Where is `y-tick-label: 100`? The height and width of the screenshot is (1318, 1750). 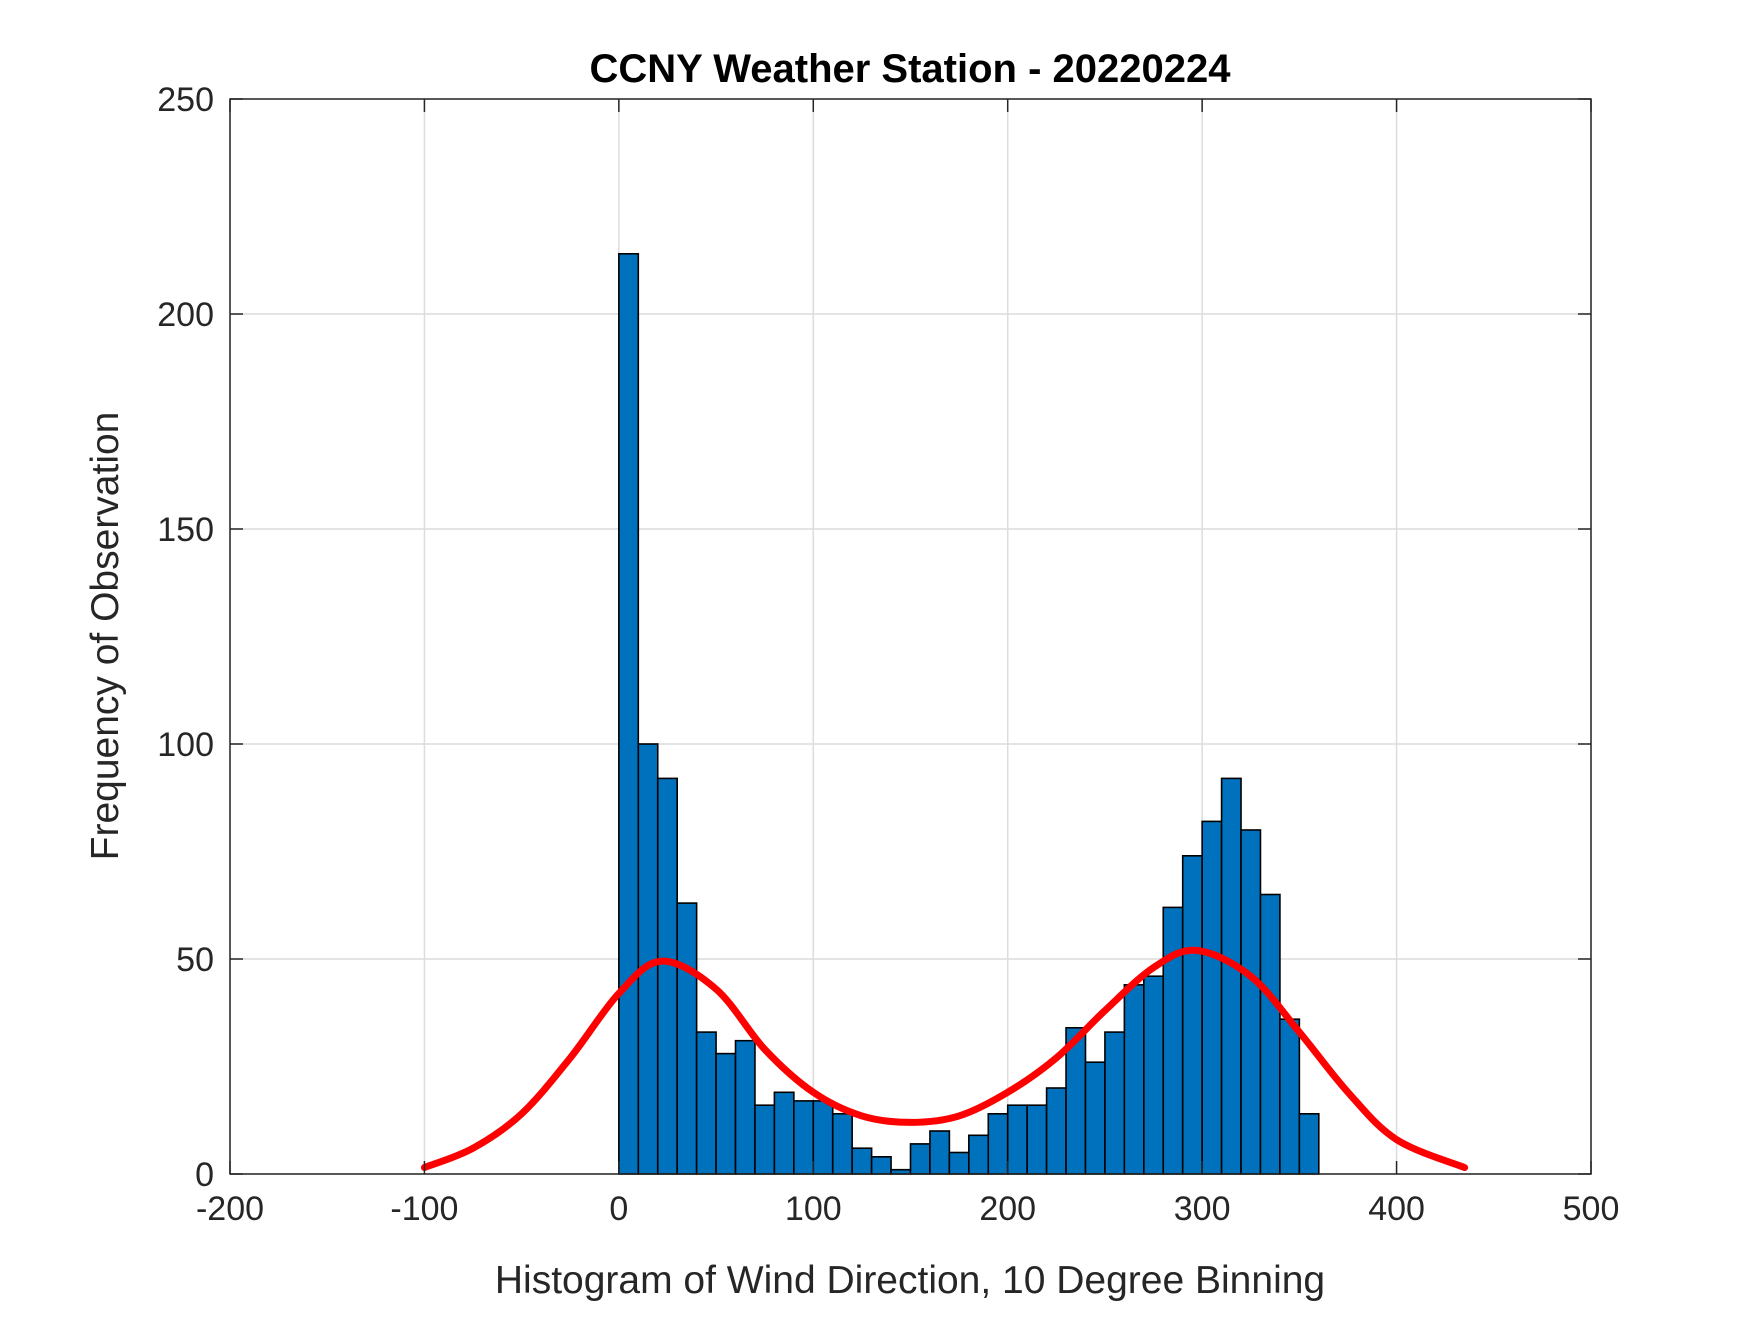 y-tick-label: 100 is located at coordinates (185, 745).